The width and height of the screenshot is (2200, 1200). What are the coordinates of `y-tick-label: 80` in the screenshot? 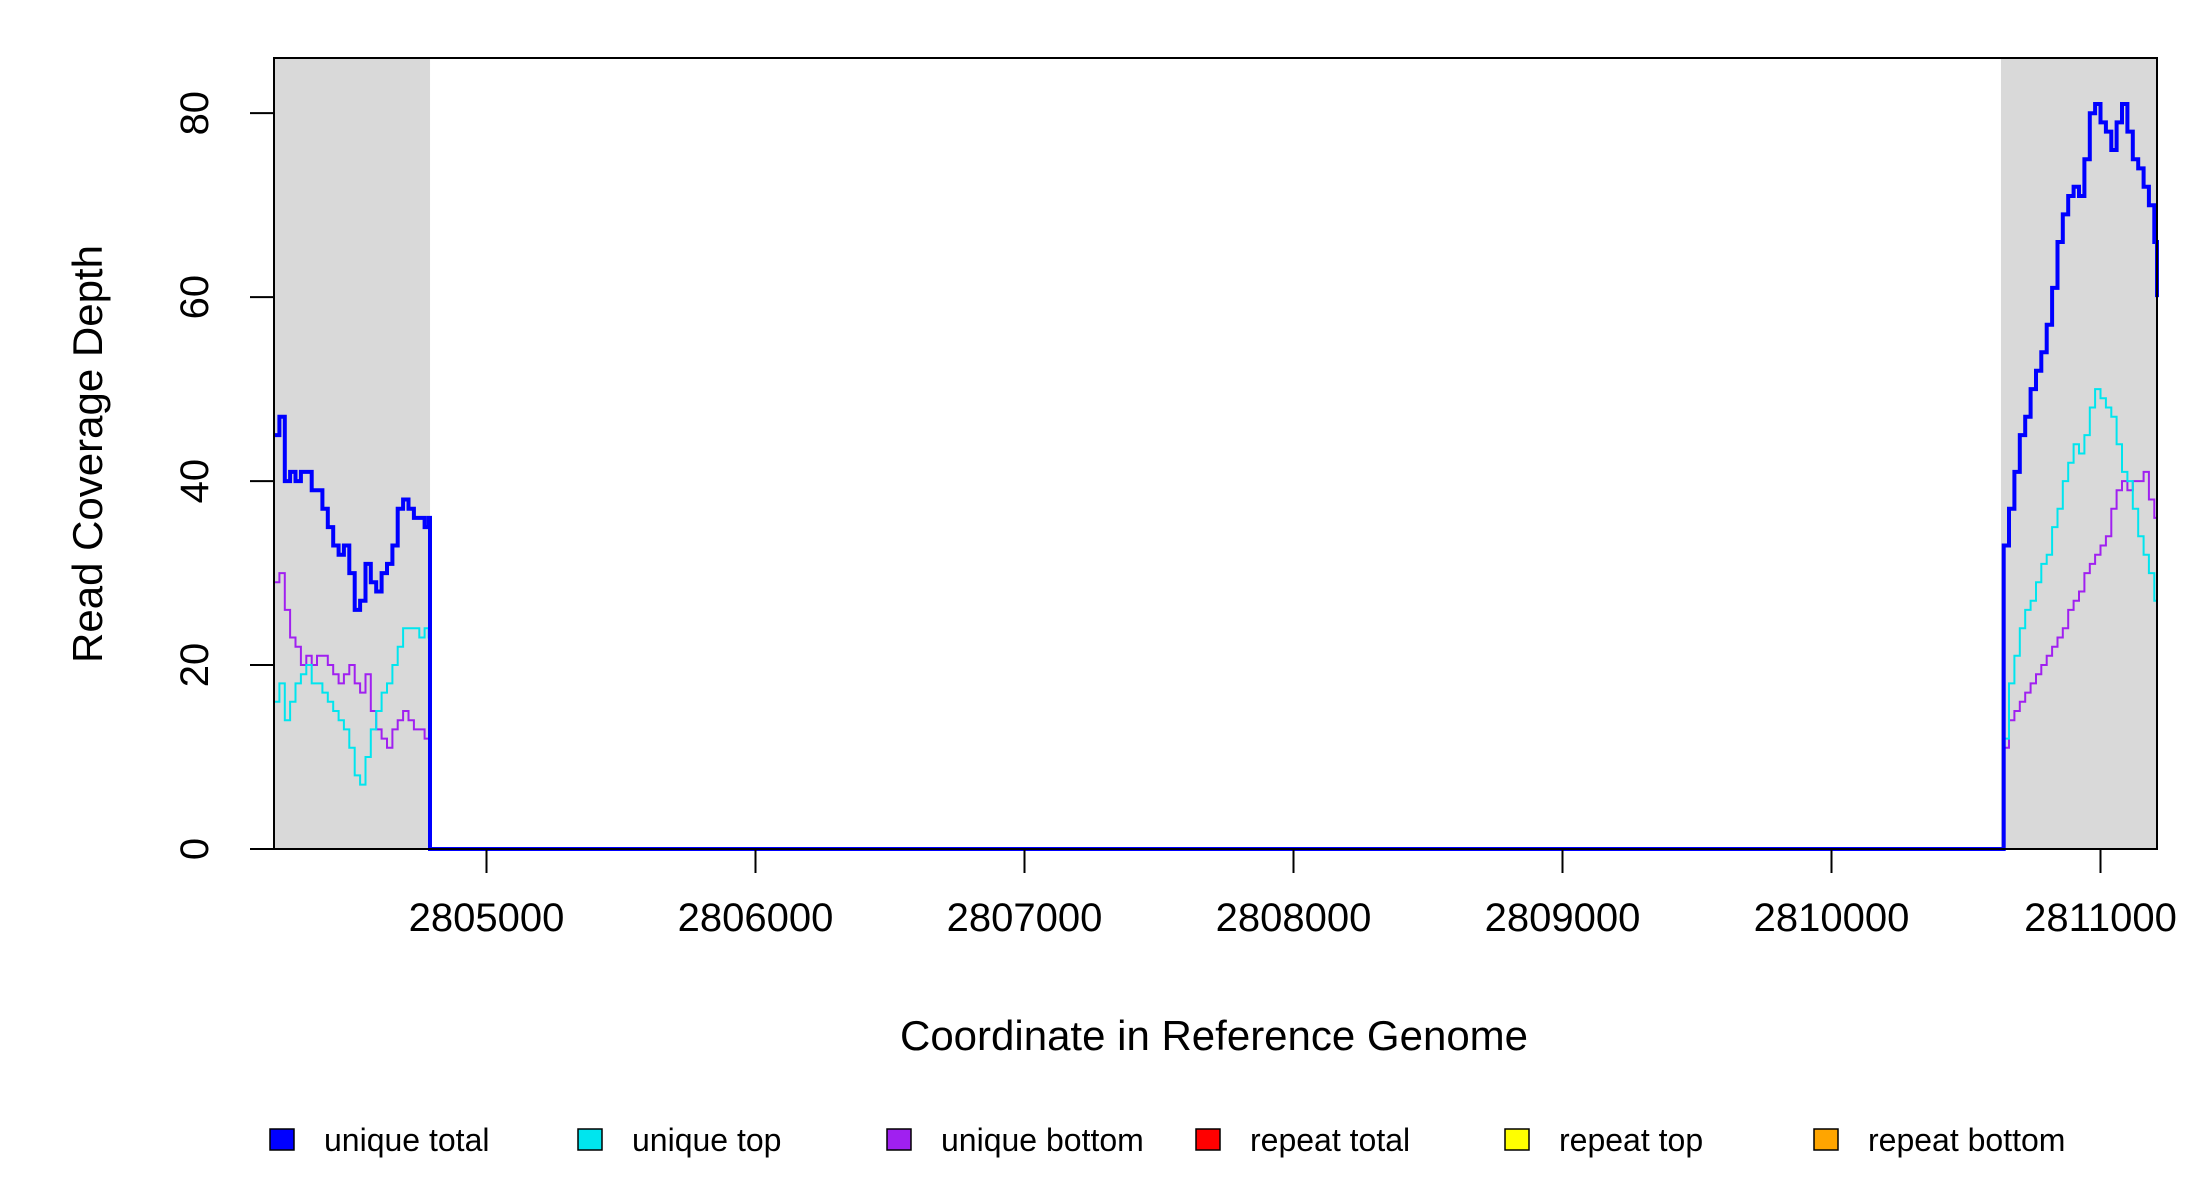 It's located at (195, 113).